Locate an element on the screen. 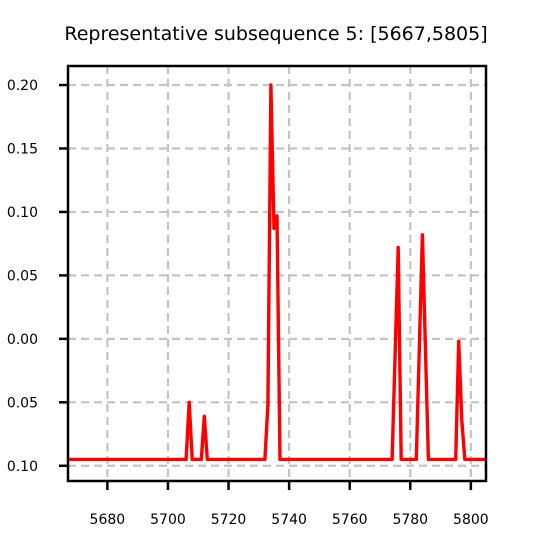 The width and height of the screenshot is (540, 540). y-tick-label: 0.20 is located at coordinates (22, 86).